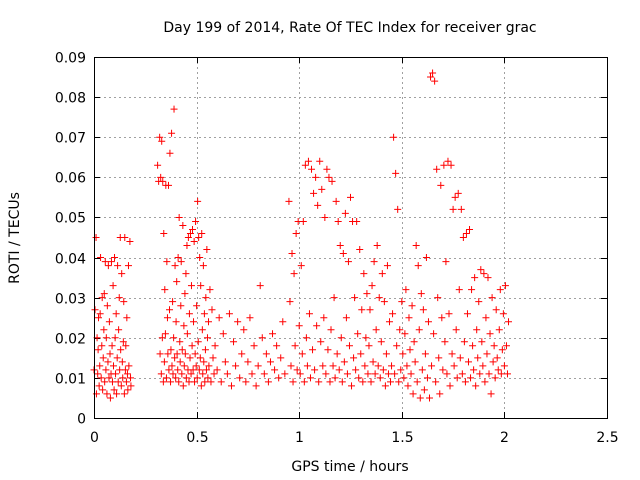  What do you see at coordinates (81, 420) in the screenshot?
I see `y-tick-label: 0` at bounding box center [81, 420].